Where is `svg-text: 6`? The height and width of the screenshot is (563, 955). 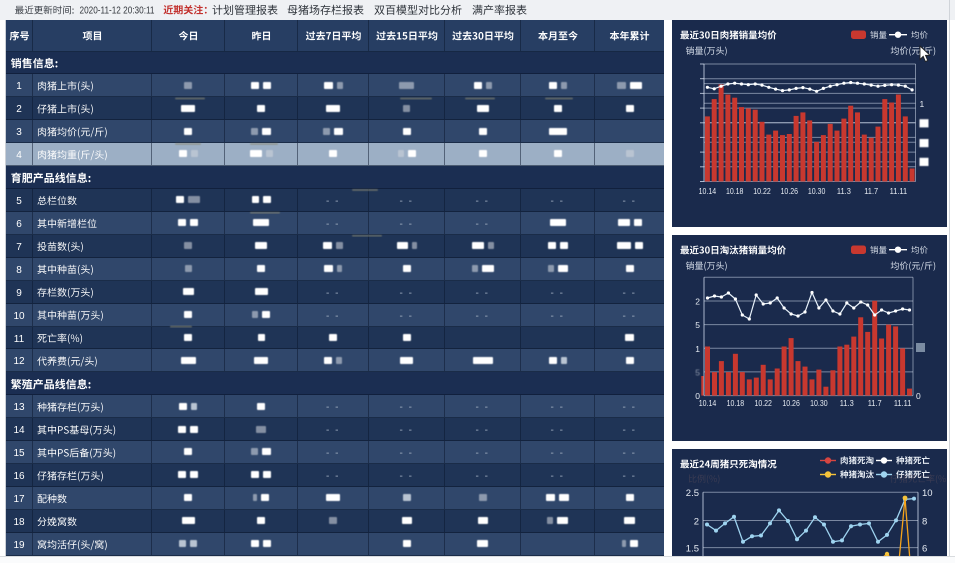
svg-text: 6 is located at coordinates (924, 549).